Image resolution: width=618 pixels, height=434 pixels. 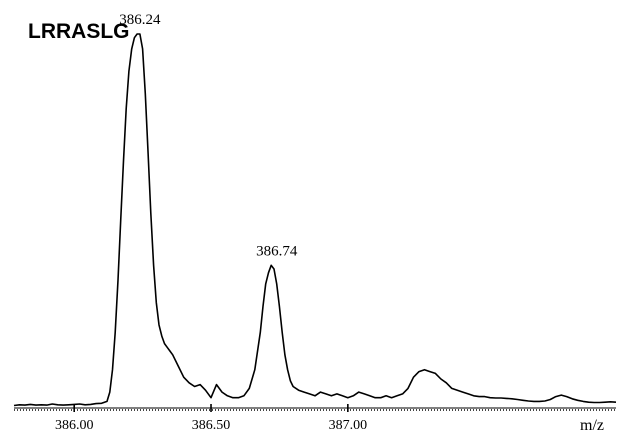 I want to click on x-tick-label: 387.00, so click(x=348, y=425).